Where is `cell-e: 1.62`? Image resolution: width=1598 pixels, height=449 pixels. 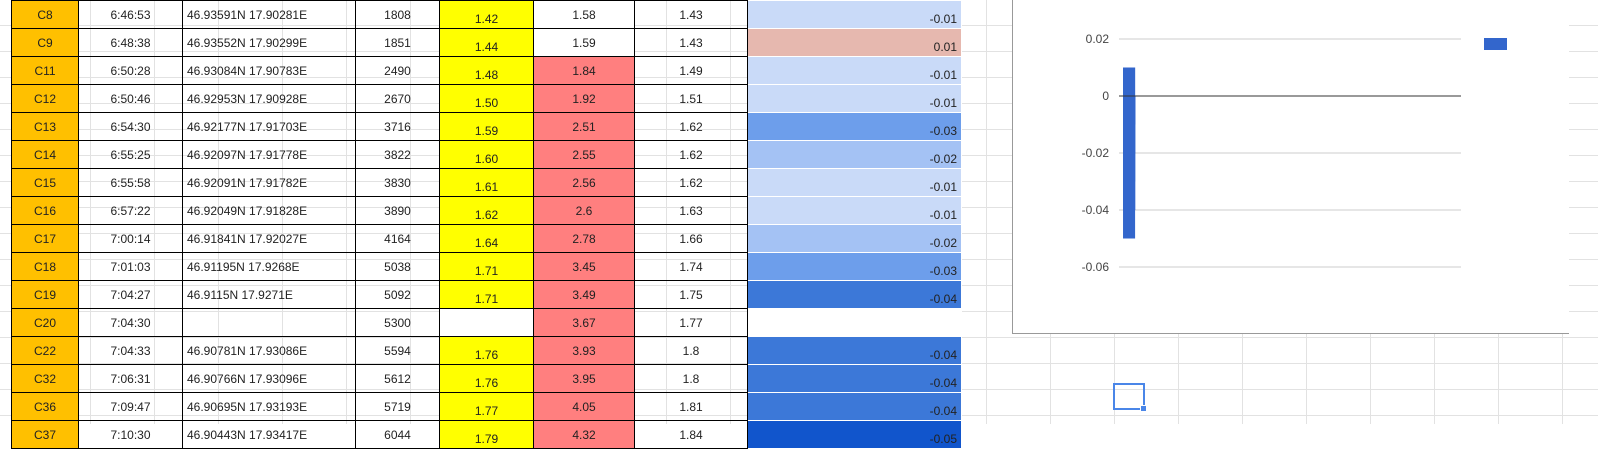
cell-e: 1.62 is located at coordinates (486, 210).